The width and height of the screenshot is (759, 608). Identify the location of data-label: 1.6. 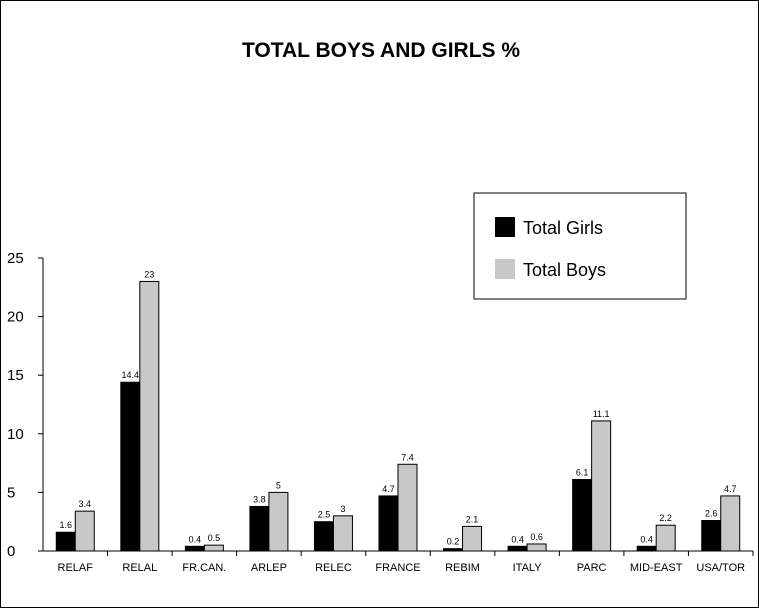
(66, 525).